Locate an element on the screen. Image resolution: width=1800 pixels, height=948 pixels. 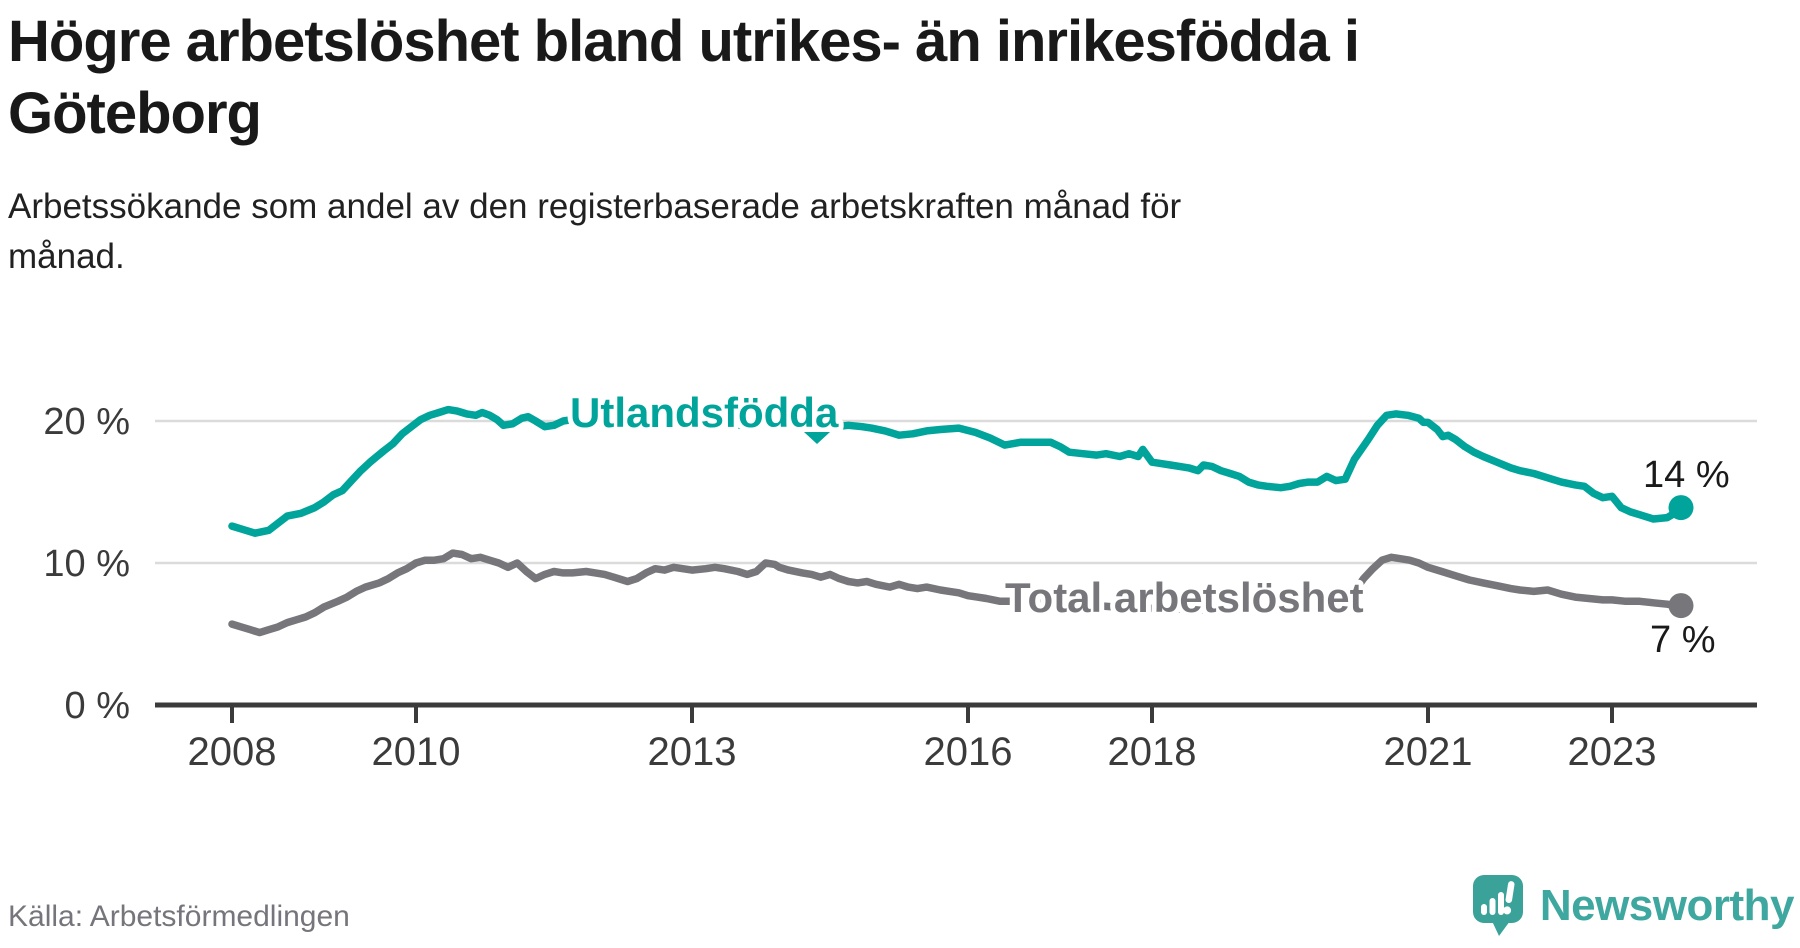
newsworthy-icon is located at coordinates (1497, 905).